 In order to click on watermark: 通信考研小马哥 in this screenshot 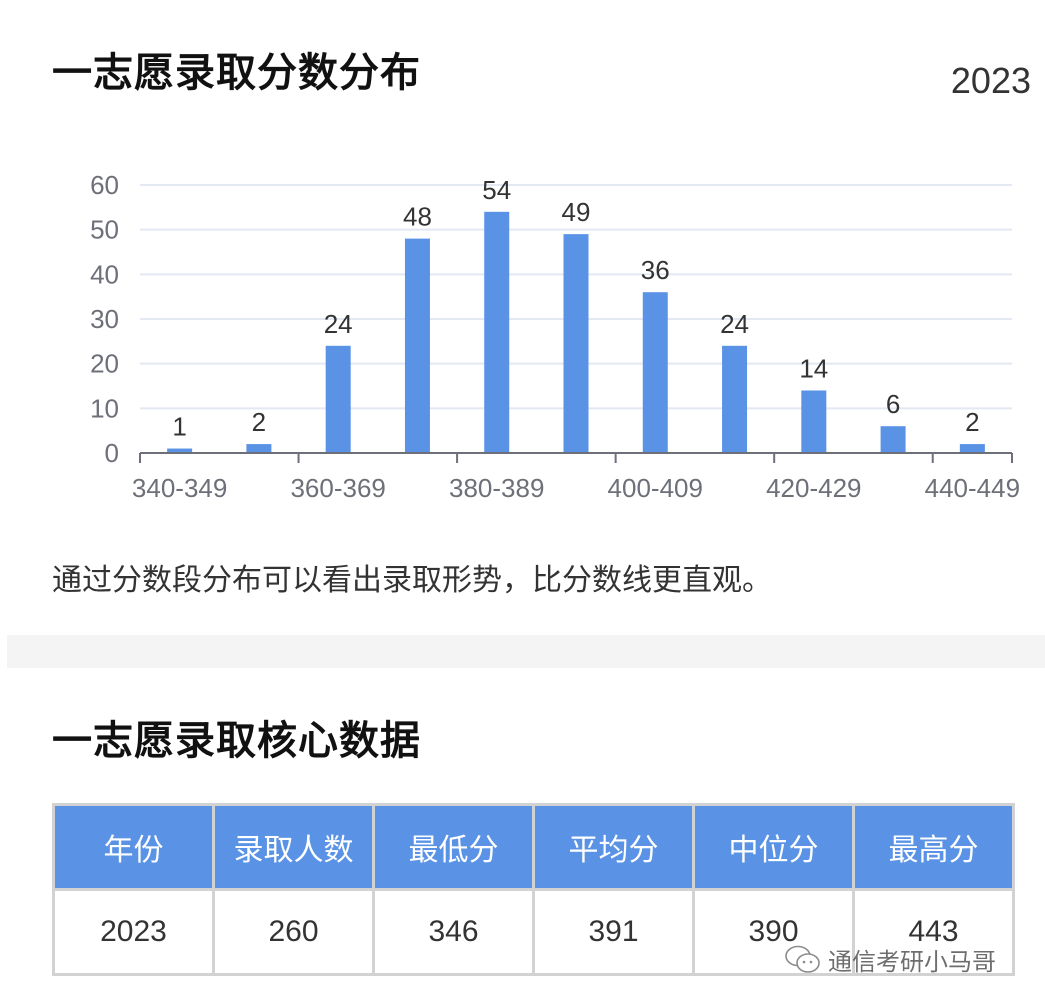, I will do `click(890, 959)`.